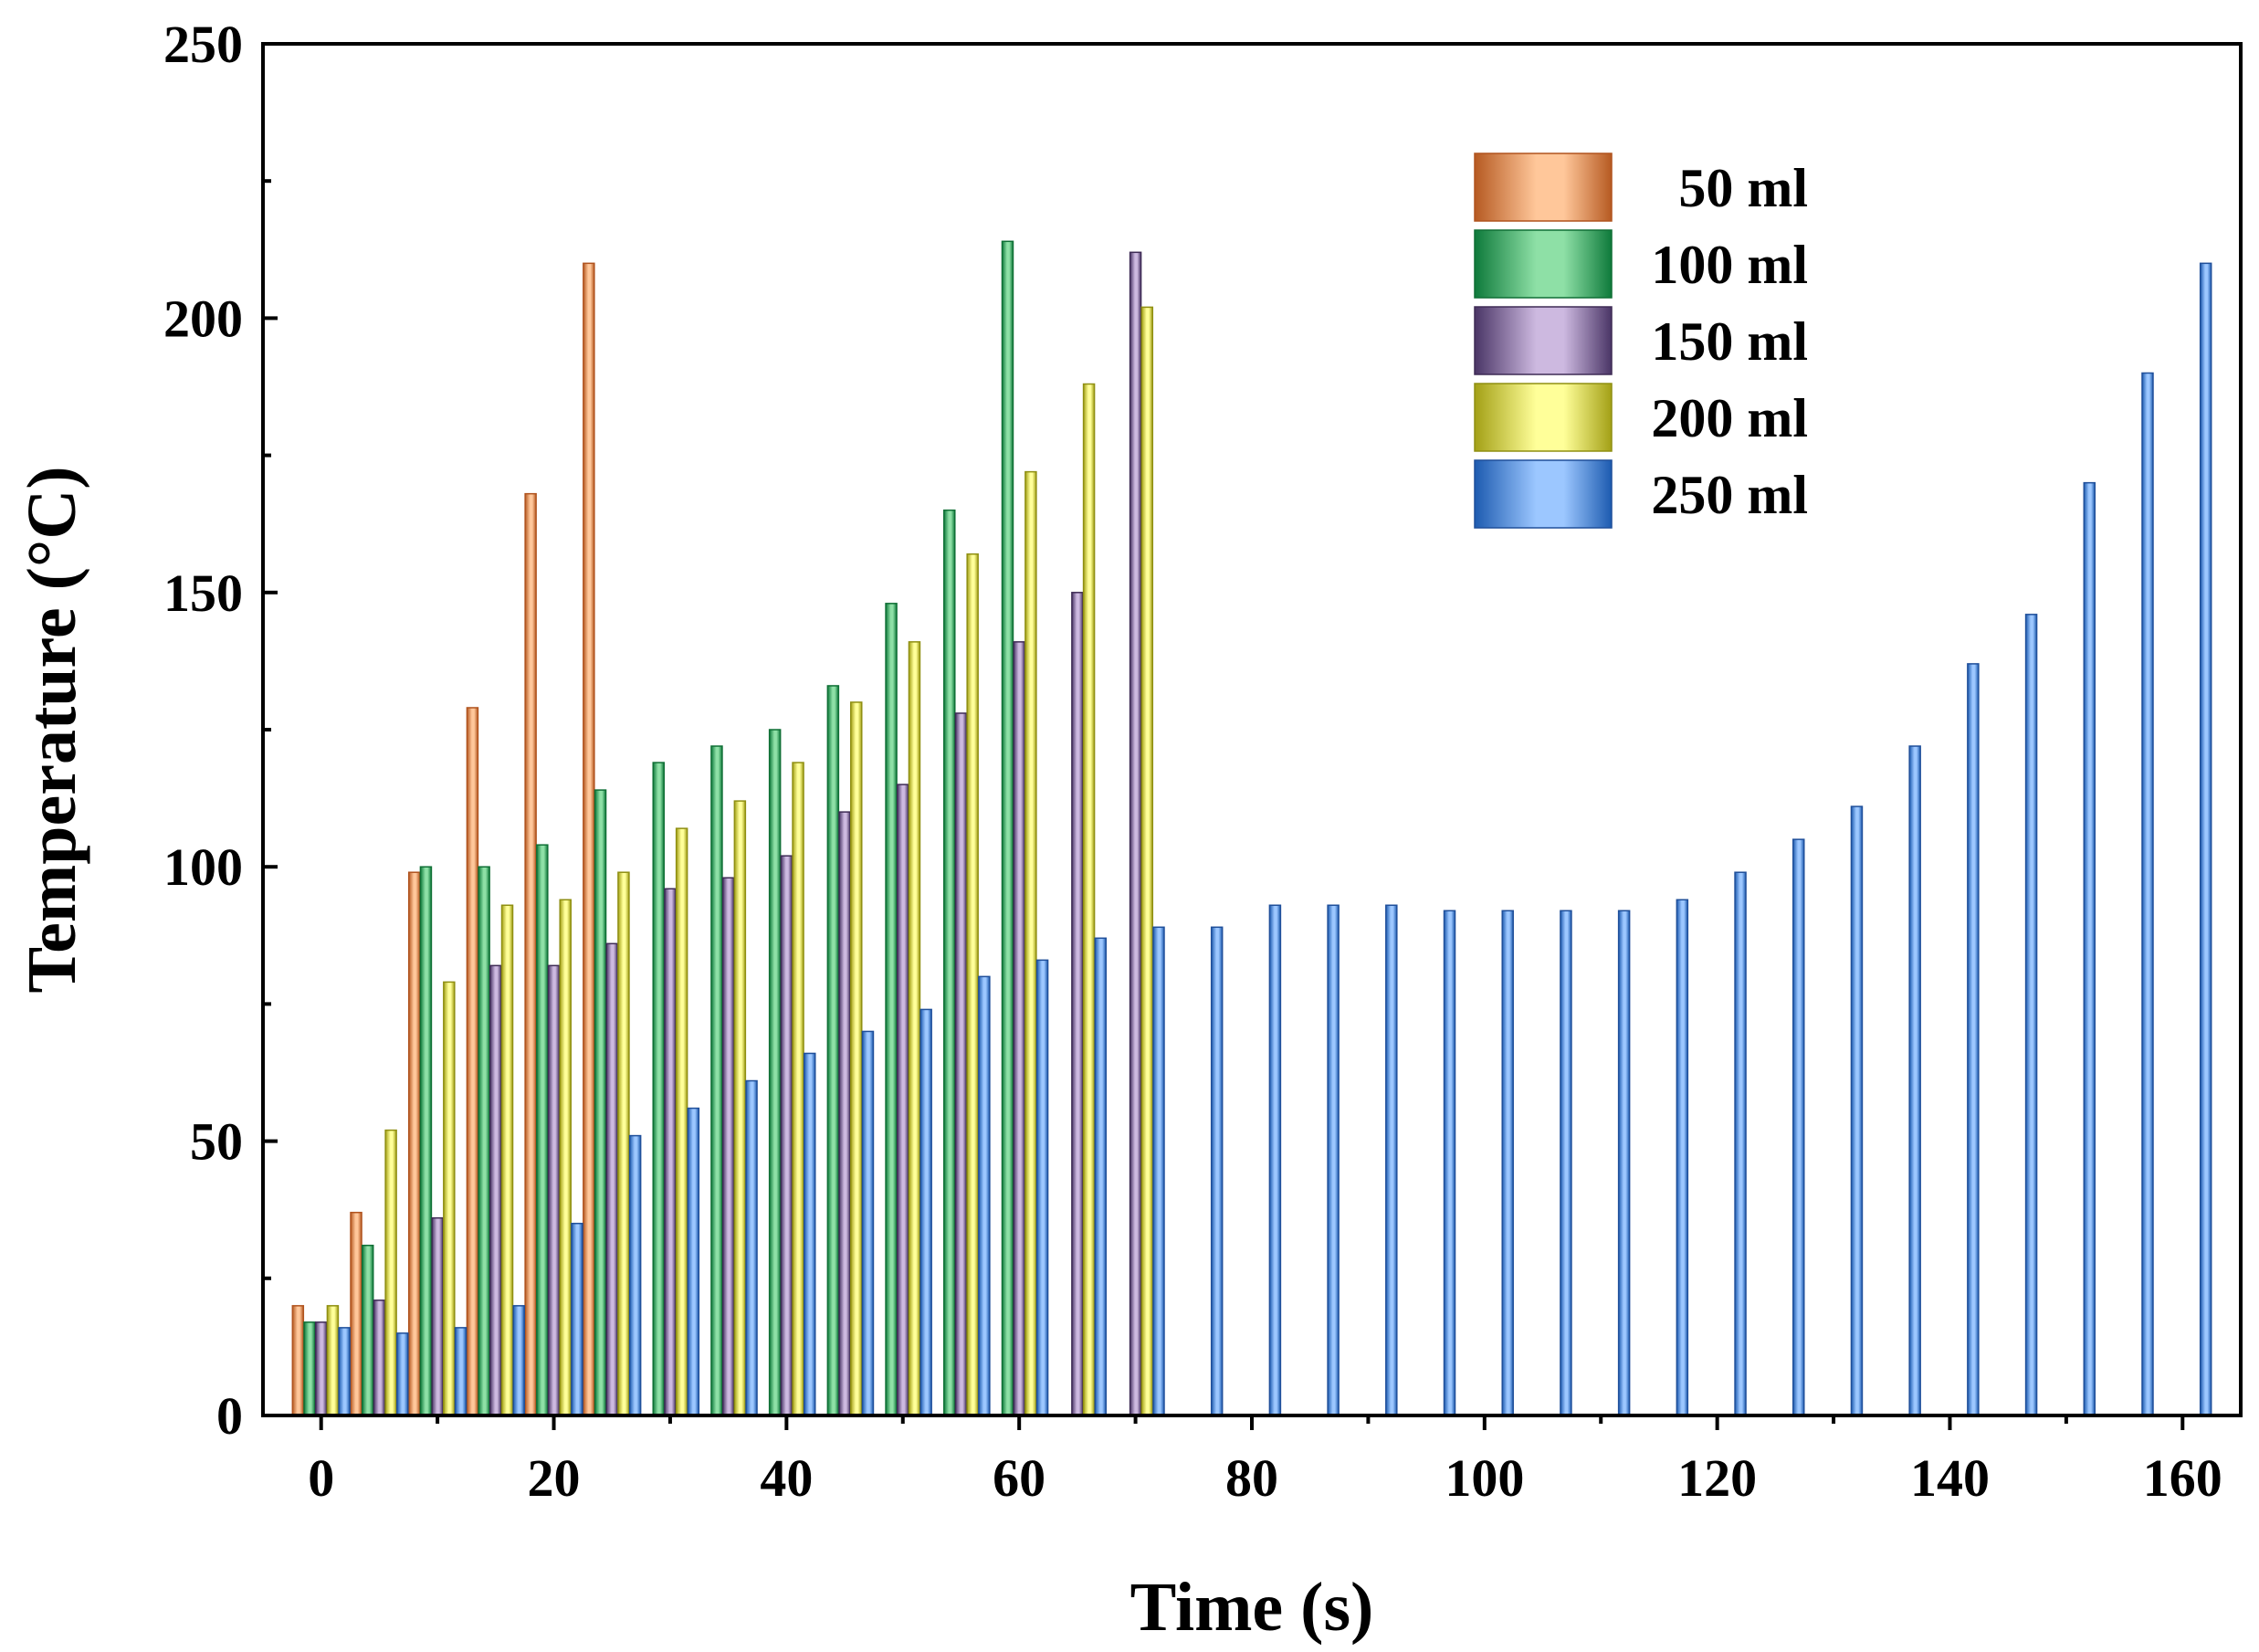 Image resolution: width=2259 pixels, height=1652 pixels. Describe the element at coordinates (891, 1009) in the screenshot. I see `bar-100ml-t50` at that location.